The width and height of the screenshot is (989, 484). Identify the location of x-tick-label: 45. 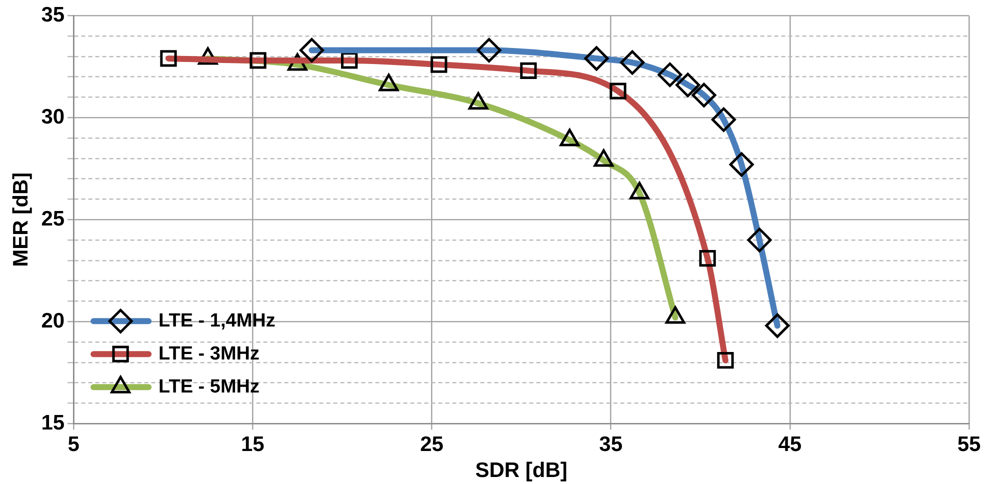
(790, 444).